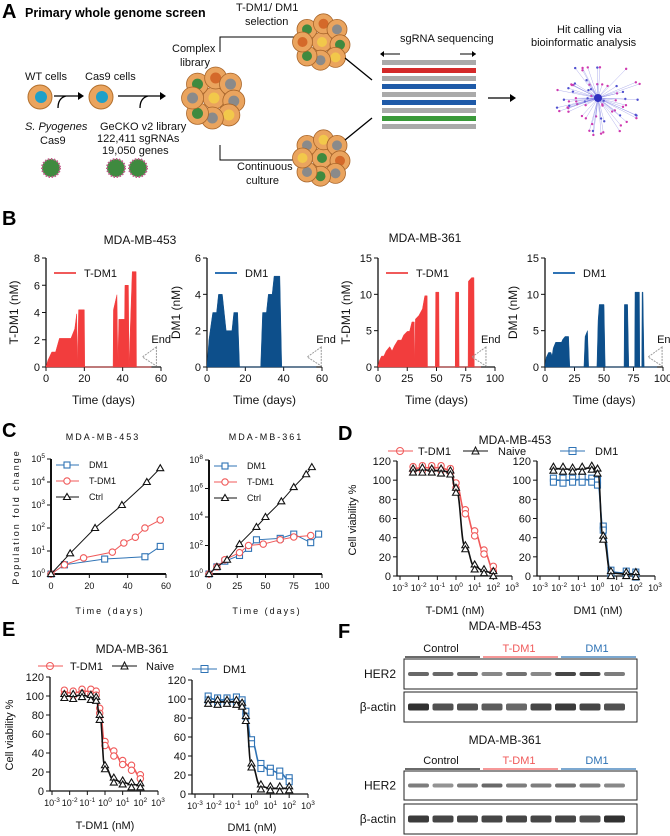  I want to click on end-triangle-icon, so click(314, 356).